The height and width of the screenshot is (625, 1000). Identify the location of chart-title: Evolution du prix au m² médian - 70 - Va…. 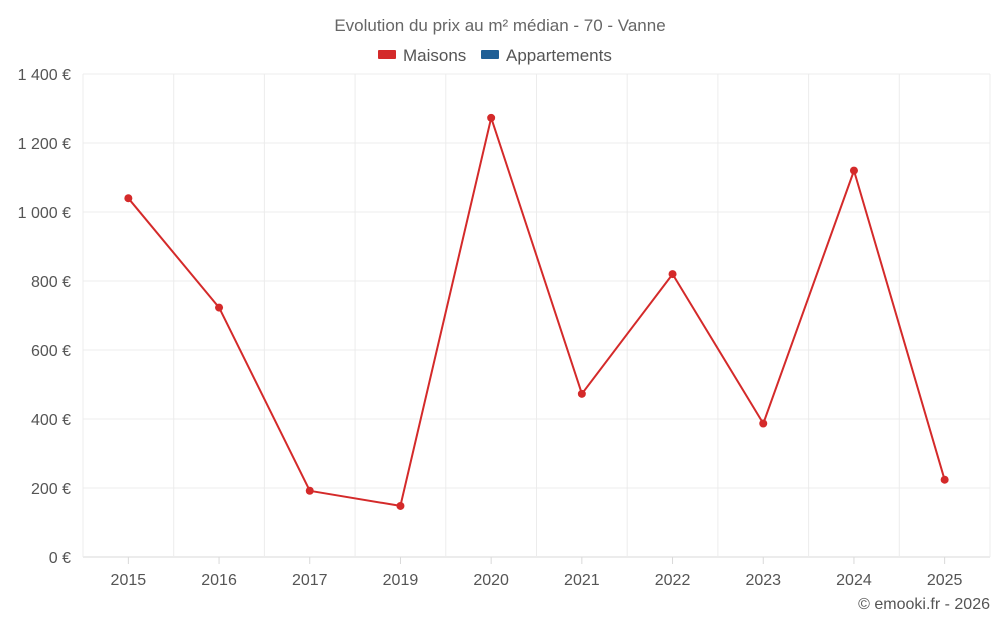
(499, 25).